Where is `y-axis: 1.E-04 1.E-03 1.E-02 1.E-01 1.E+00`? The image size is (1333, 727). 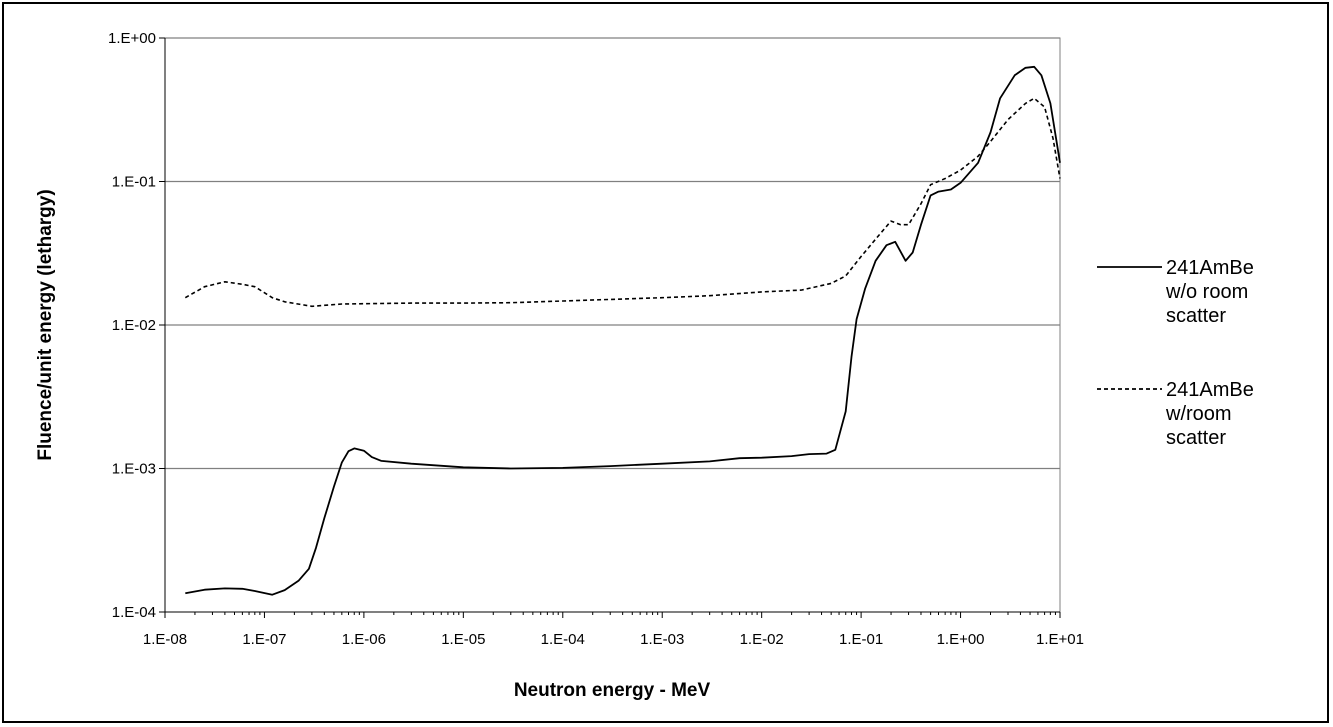 y-axis: 1.E-04 1.E-03 1.E-02 1.E-01 1.E+00 is located at coordinates (136, 325).